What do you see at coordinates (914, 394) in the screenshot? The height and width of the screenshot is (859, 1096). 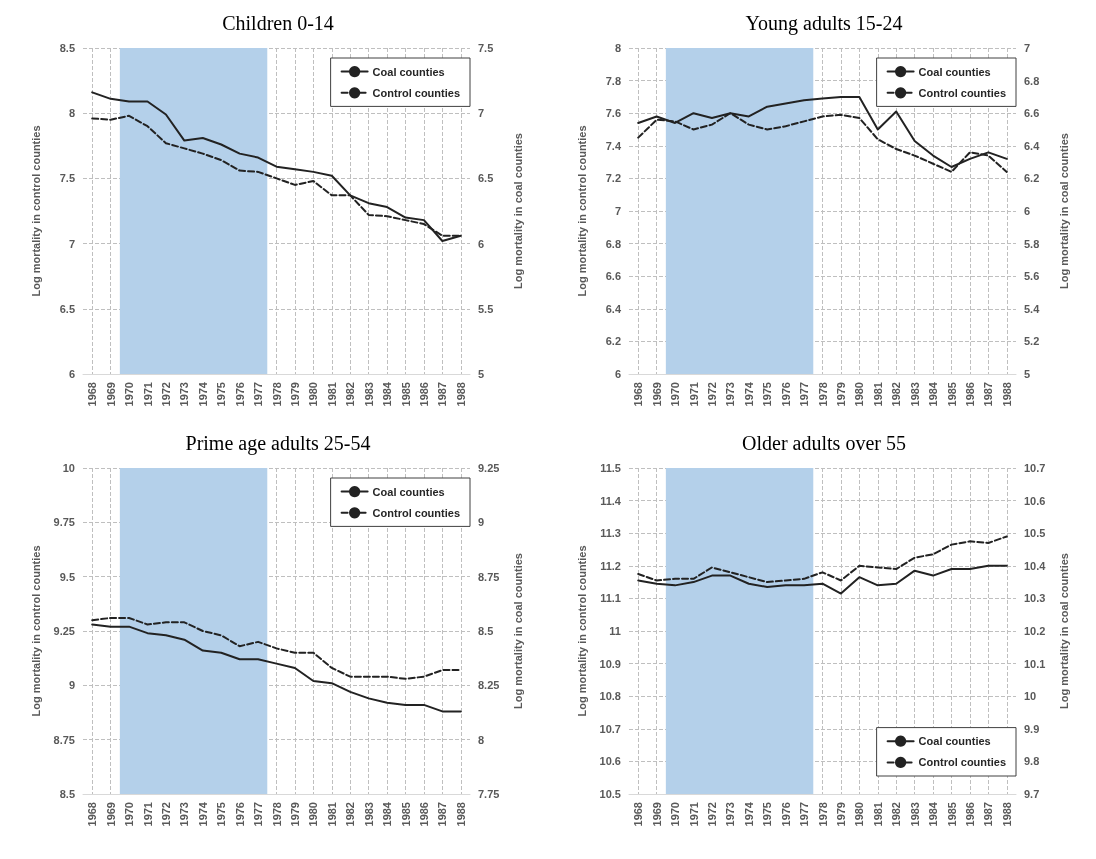 I see `x-tick-label: 1983` at bounding box center [914, 394].